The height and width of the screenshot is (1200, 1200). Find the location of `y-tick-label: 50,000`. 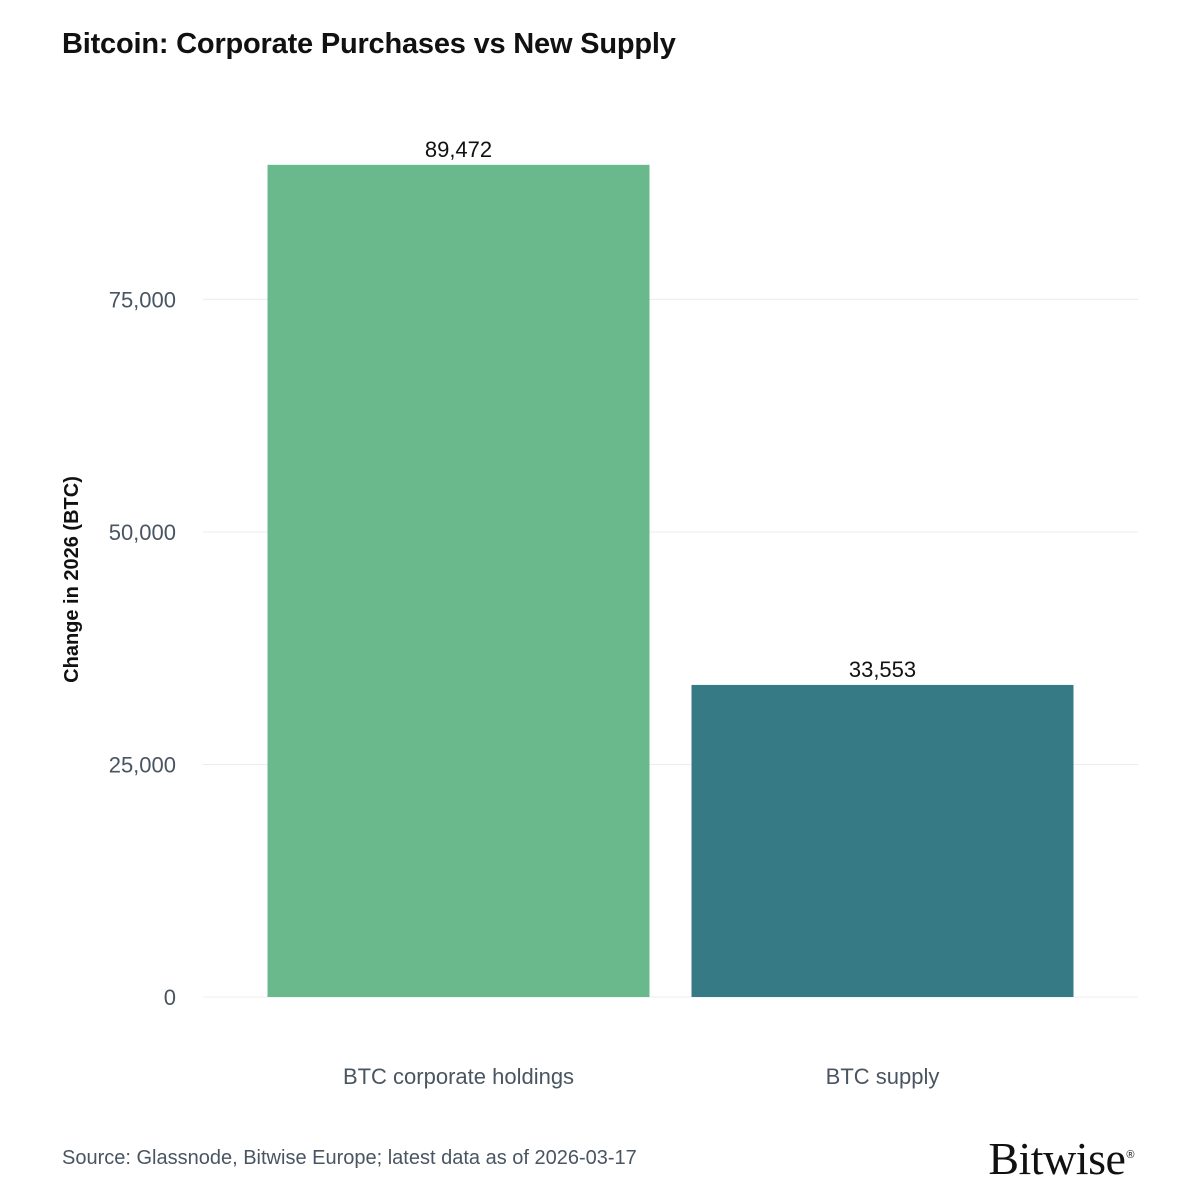

y-tick-label: 50,000 is located at coordinates (142, 532).